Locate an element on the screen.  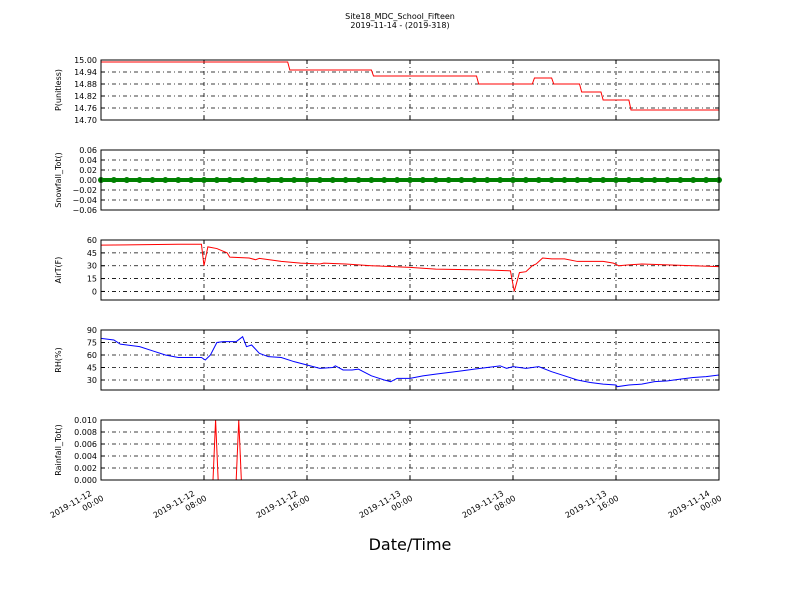
x-axis-title: Date/Time is located at coordinates (410, 544).